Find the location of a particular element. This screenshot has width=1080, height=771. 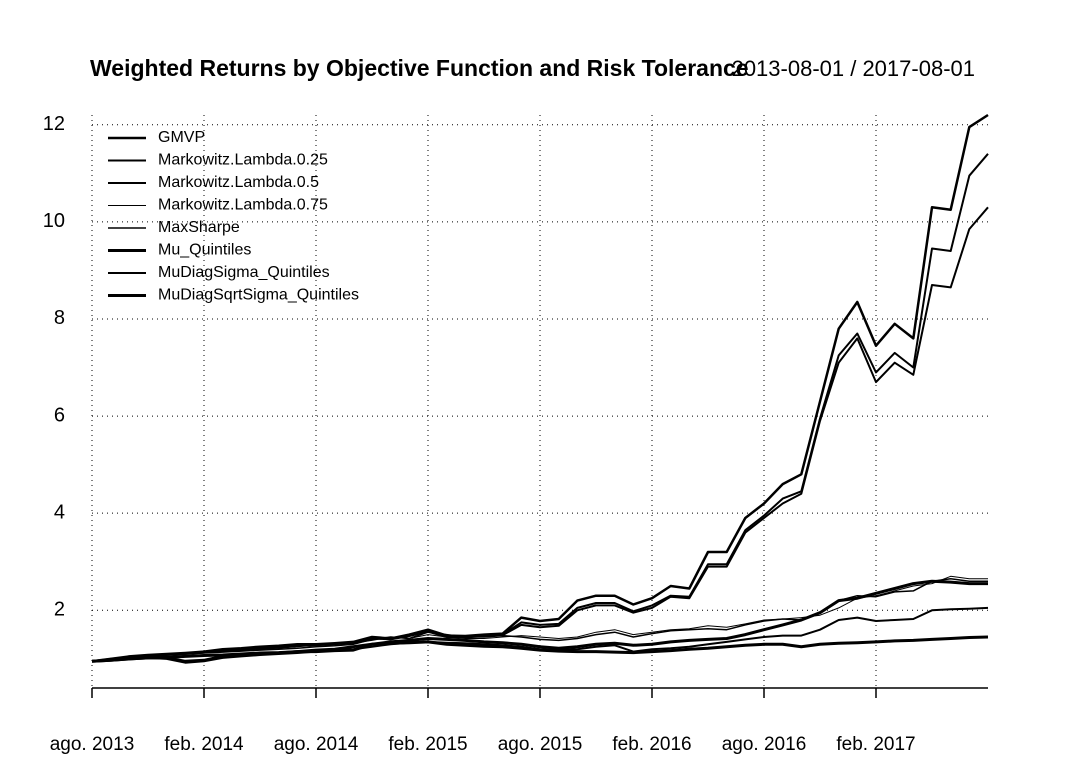

x-tick-label: feb. 2014 is located at coordinates (204, 744).